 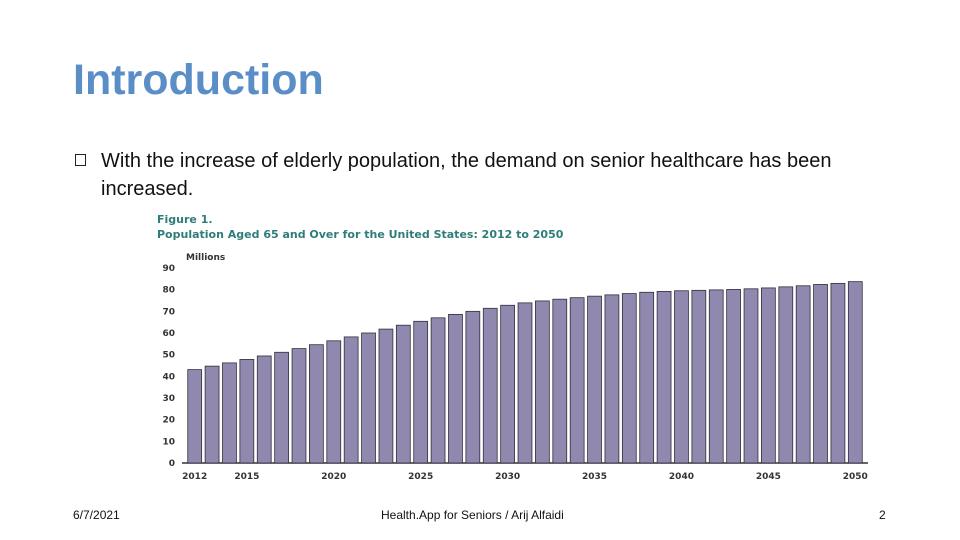 What do you see at coordinates (473, 387) in the screenshot?
I see `bar-2028` at bounding box center [473, 387].